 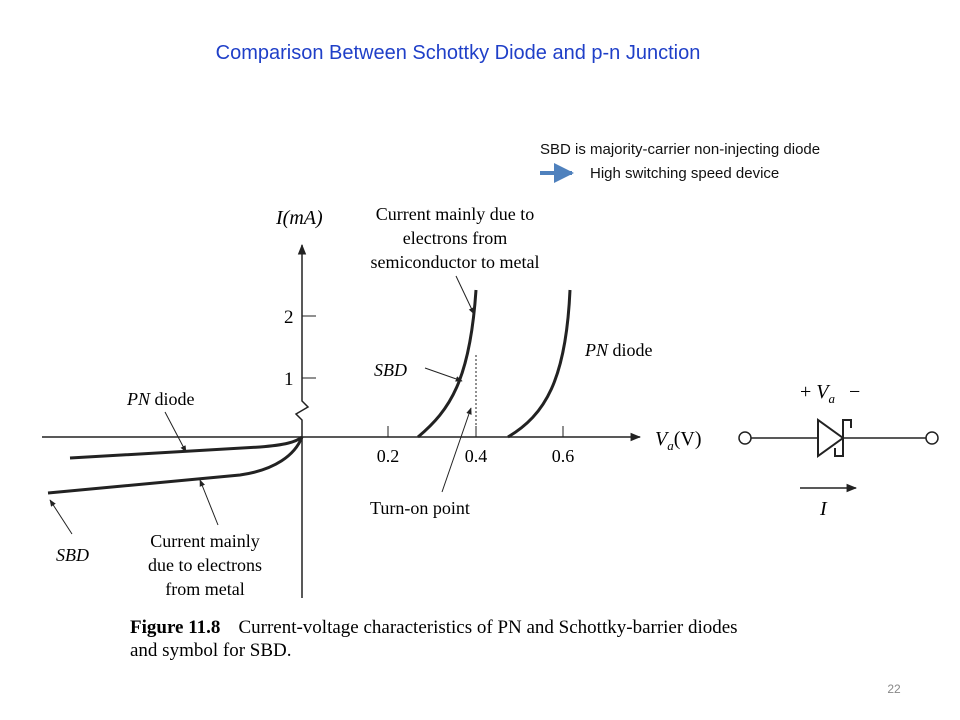 I want to click on page-number: 22, so click(x=894, y=689).